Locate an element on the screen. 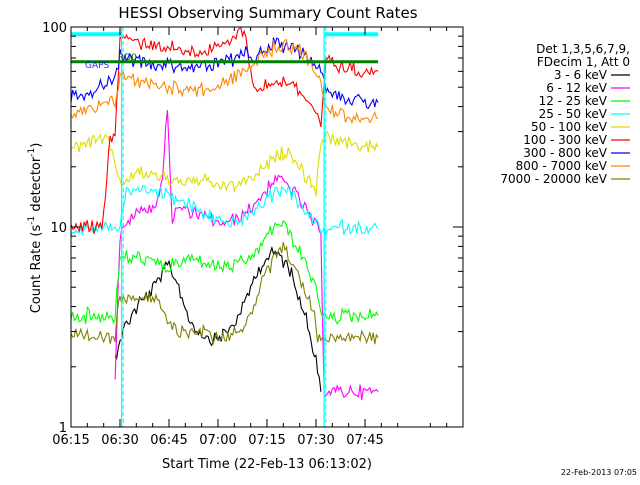 The height and width of the screenshot is (485, 640). y-axis-label: Count Rate (s-1 detector-1) is located at coordinates (35, 228).